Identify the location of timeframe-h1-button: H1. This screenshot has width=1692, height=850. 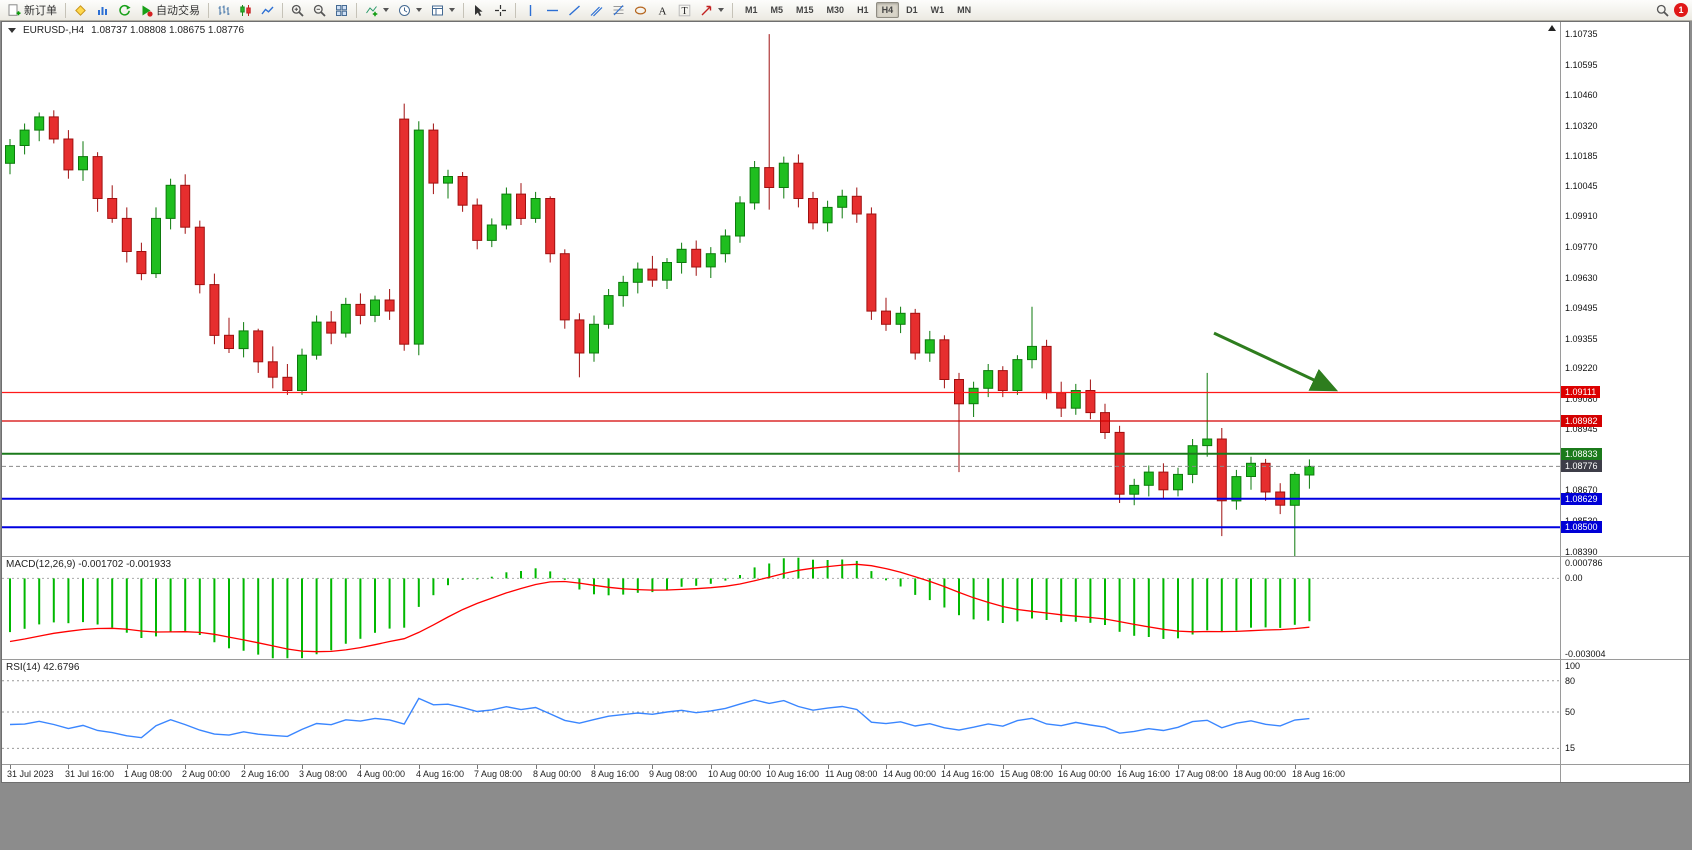
(863, 10).